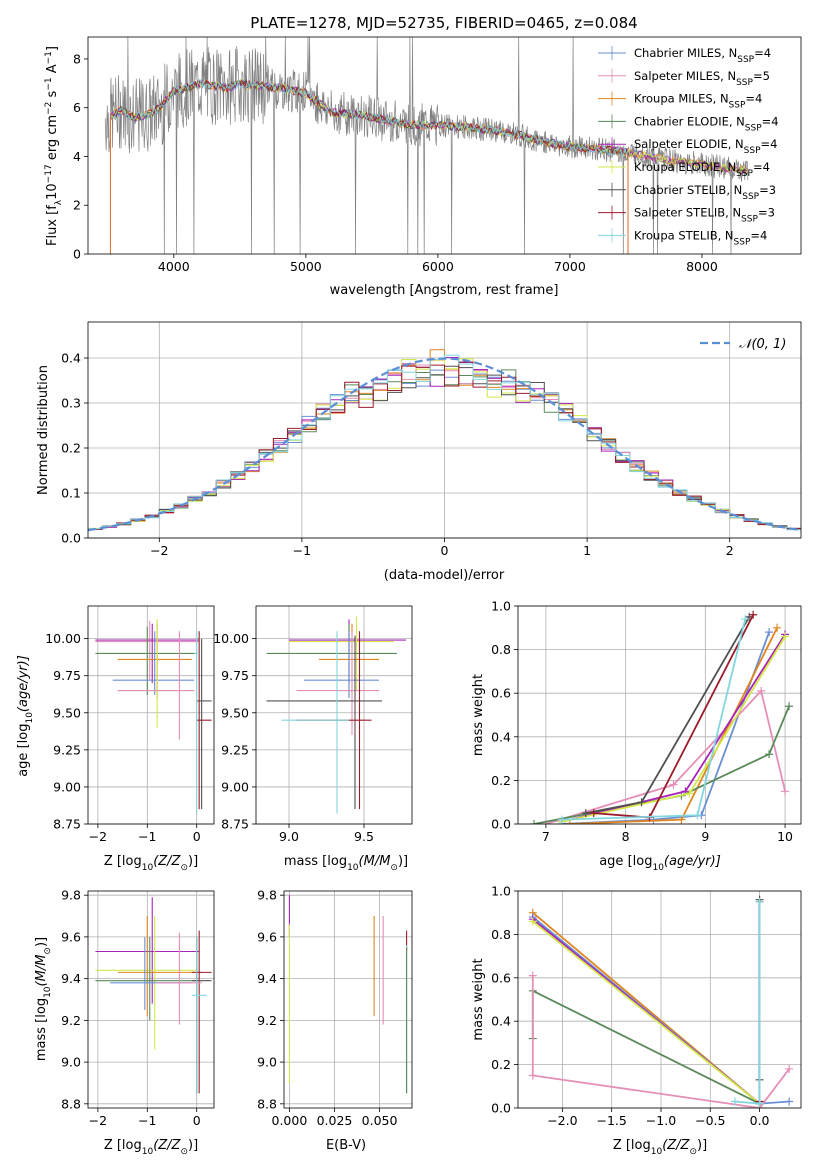 This screenshot has width=819, height=1170. Describe the element at coordinates (760, 1120) in the screenshot. I see `x-tick-label: 0.0` at that location.